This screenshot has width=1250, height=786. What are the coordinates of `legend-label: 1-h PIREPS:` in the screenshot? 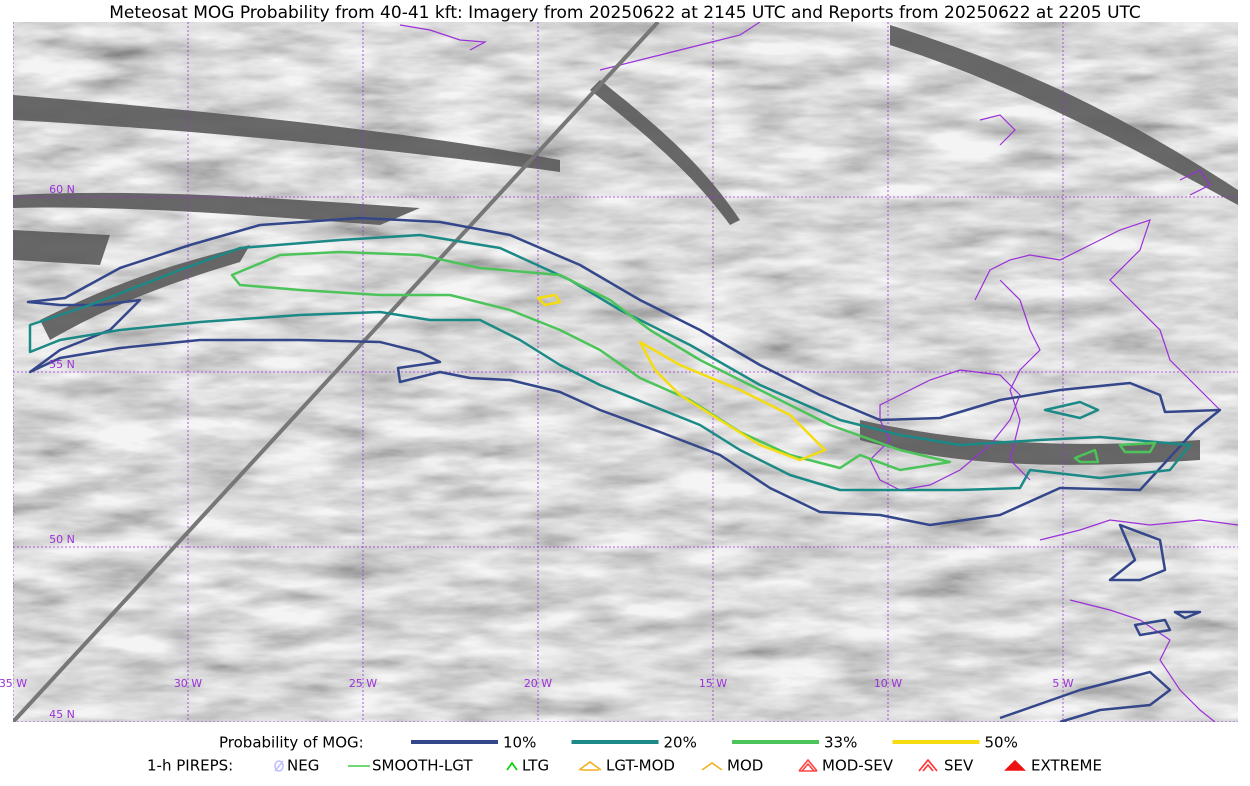 It's located at (190, 766).